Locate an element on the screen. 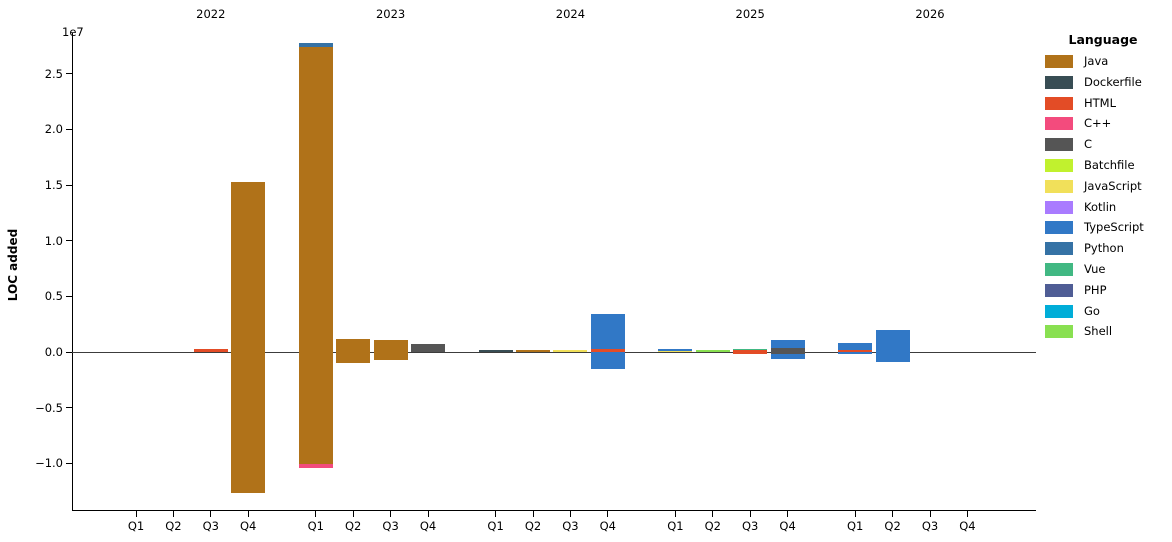 The height and width of the screenshot is (542, 1172). legend-label: Python is located at coordinates (1104, 248).